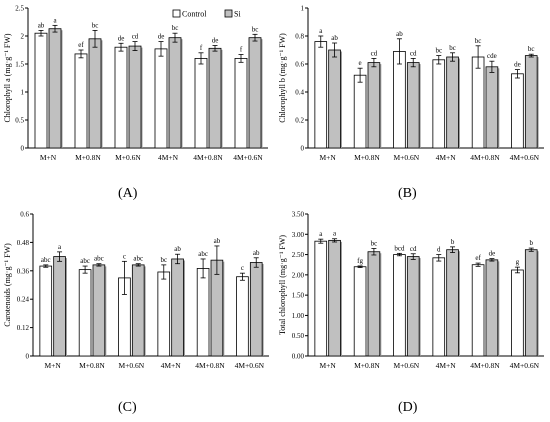 Image resolution: width=550 pixels, height=422 pixels. Describe the element at coordinates (23, 300) in the screenshot. I see `y-tick-label: 0.24` at that location.